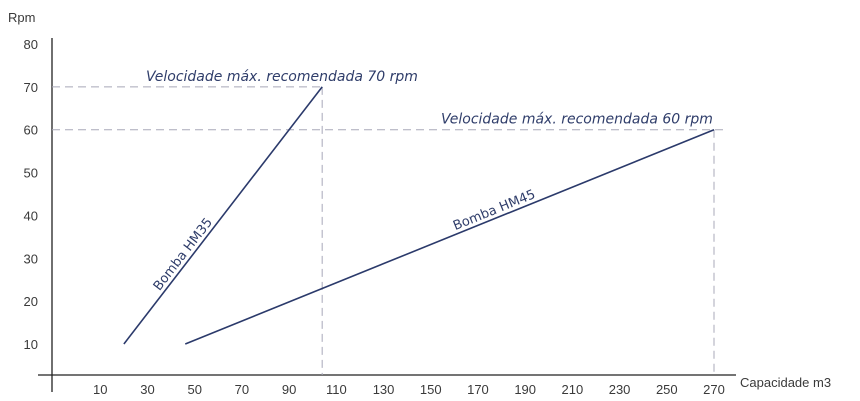 This screenshot has height=401, width=860. I want to click on x-tick-label: 10, so click(100, 389).